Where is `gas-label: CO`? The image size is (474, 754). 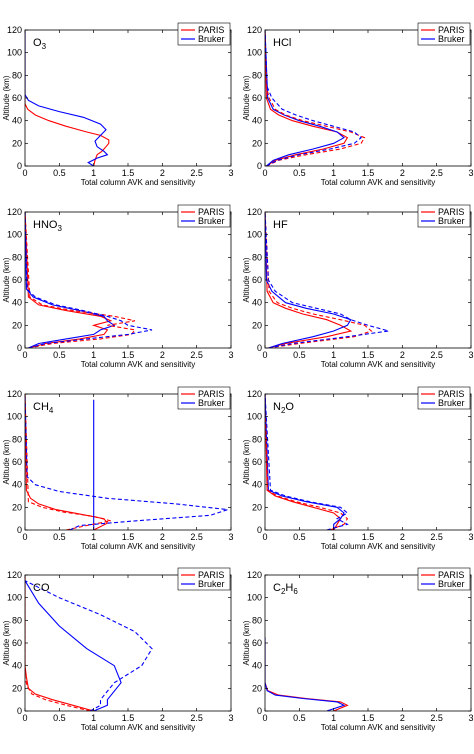
gas-label: CO is located at coordinates (41, 588).